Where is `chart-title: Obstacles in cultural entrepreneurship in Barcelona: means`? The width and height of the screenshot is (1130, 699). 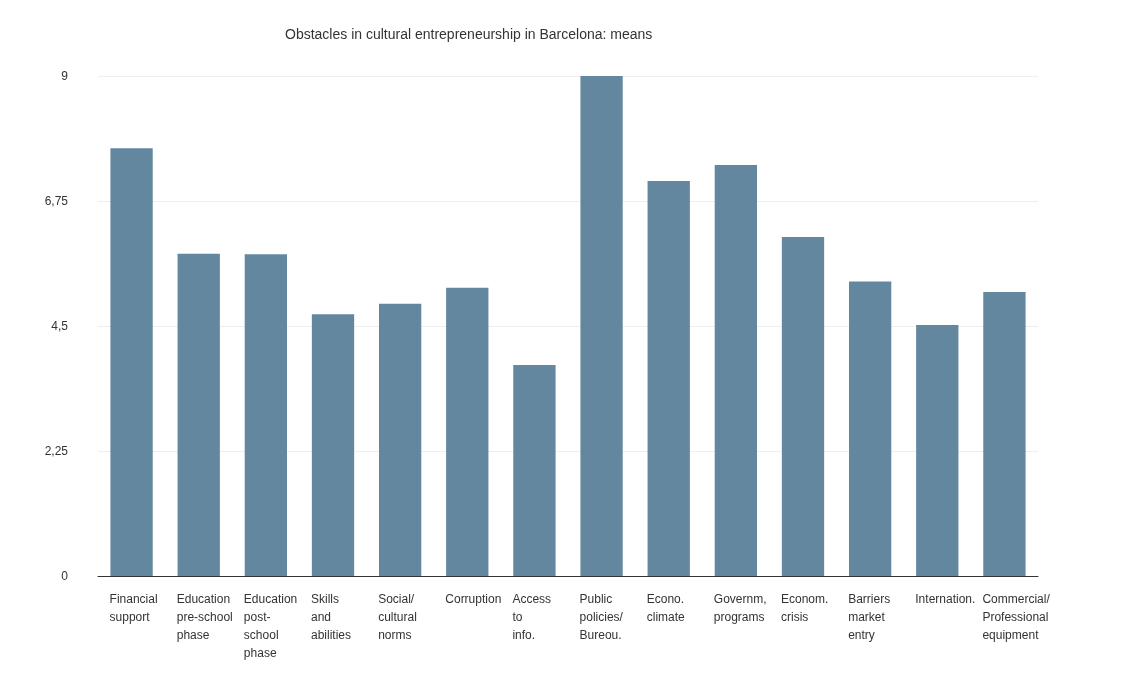 chart-title: Obstacles in cultural entrepreneurship in Barcelona: means is located at coordinates (469, 34).